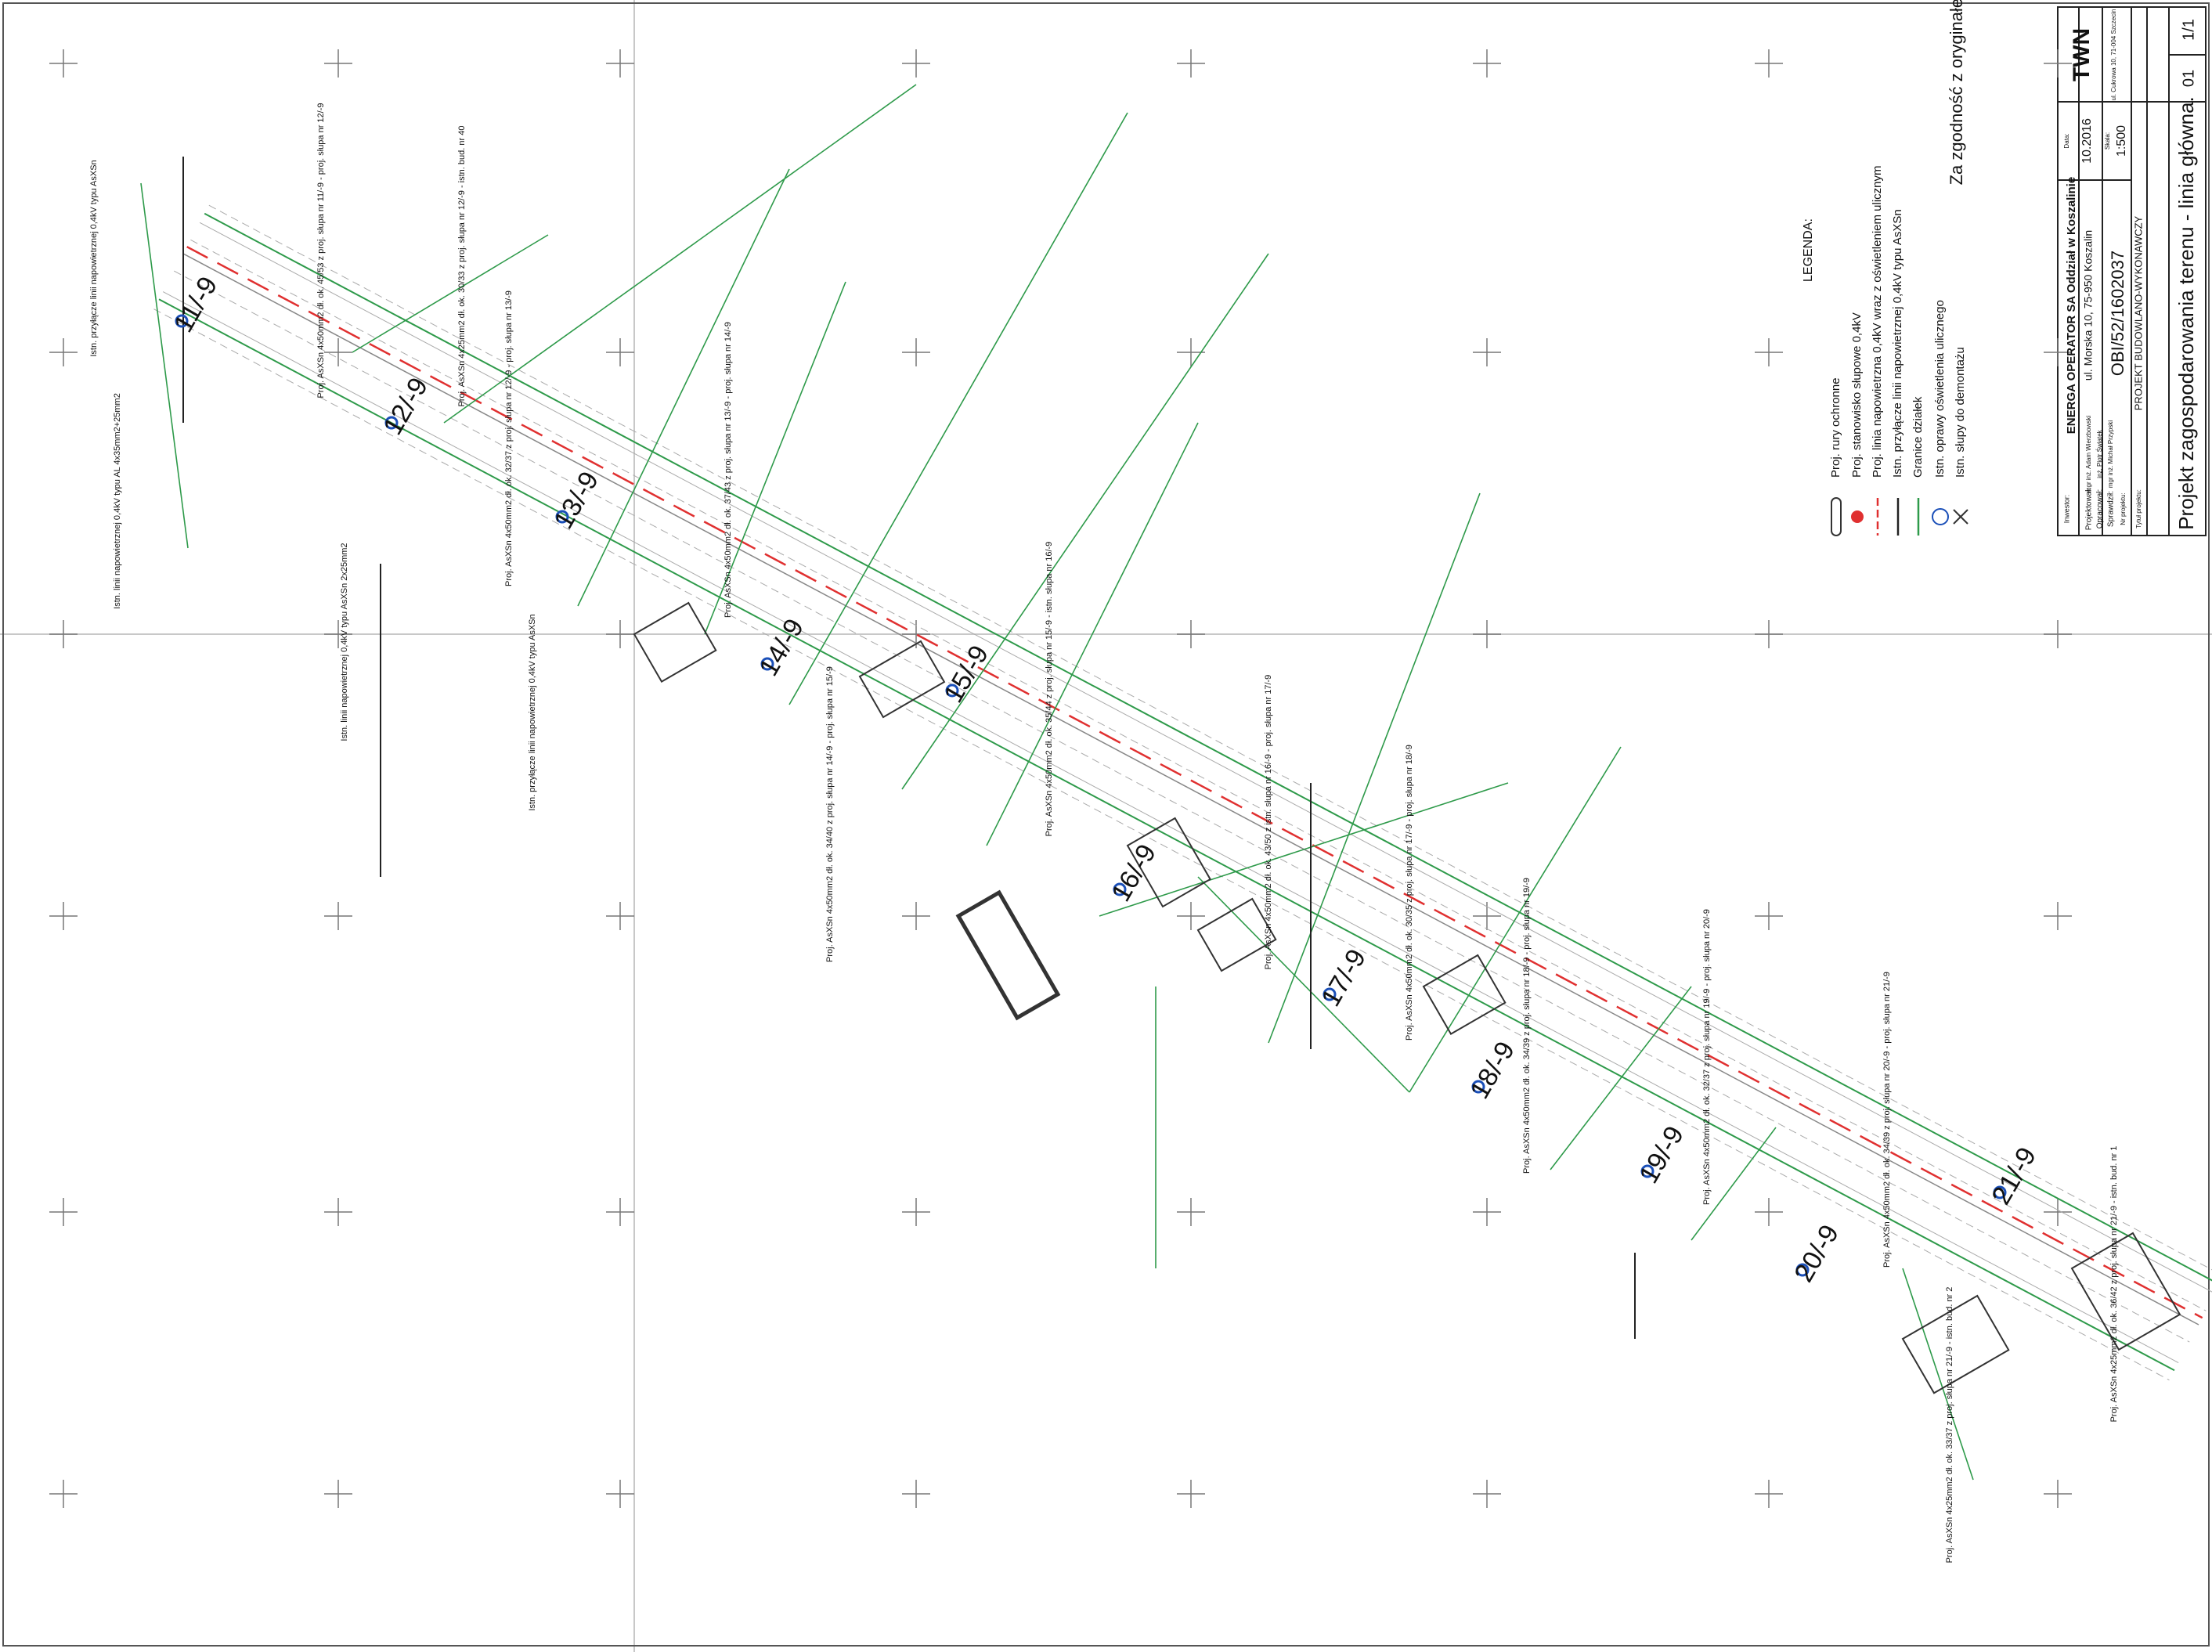 Image resolution: width=2212 pixels, height=1652 pixels. I want to click on title-block, so click(2132, 271).